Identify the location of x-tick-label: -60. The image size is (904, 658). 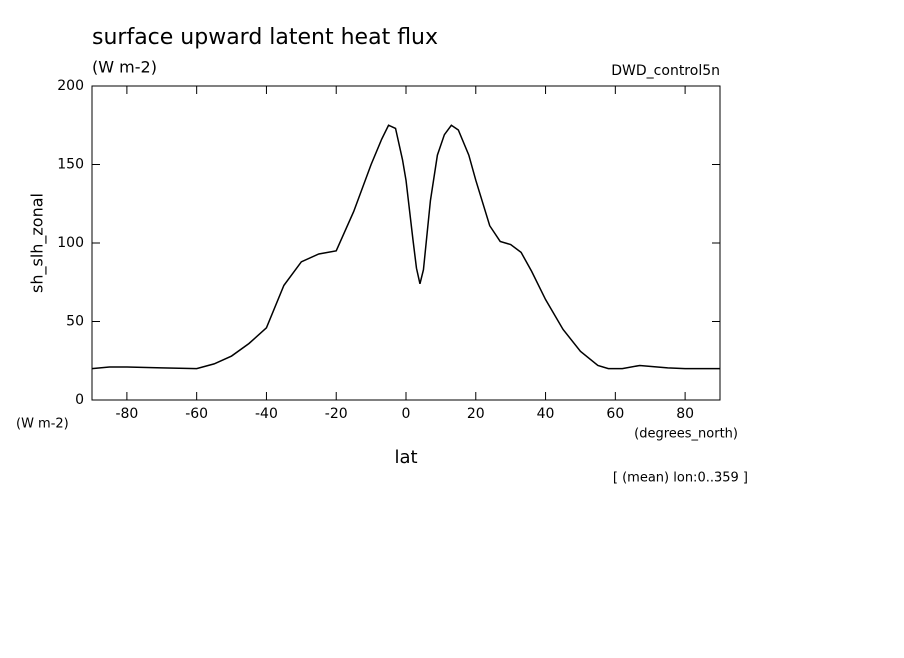
(196, 414).